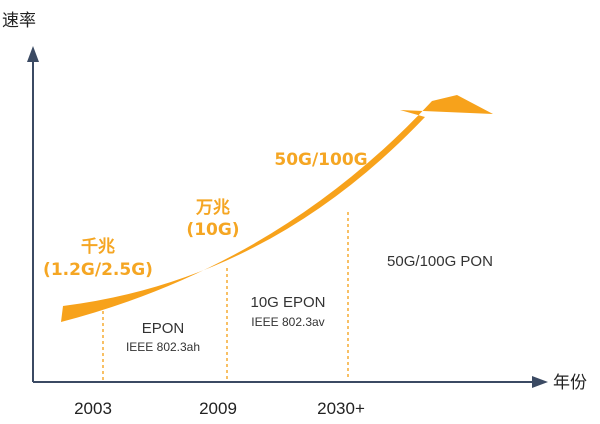 The width and height of the screenshot is (600, 424). What do you see at coordinates (33, 54) in the screenshot?
I see `y-axis-arrowhead` at bounding box center [33, 54].